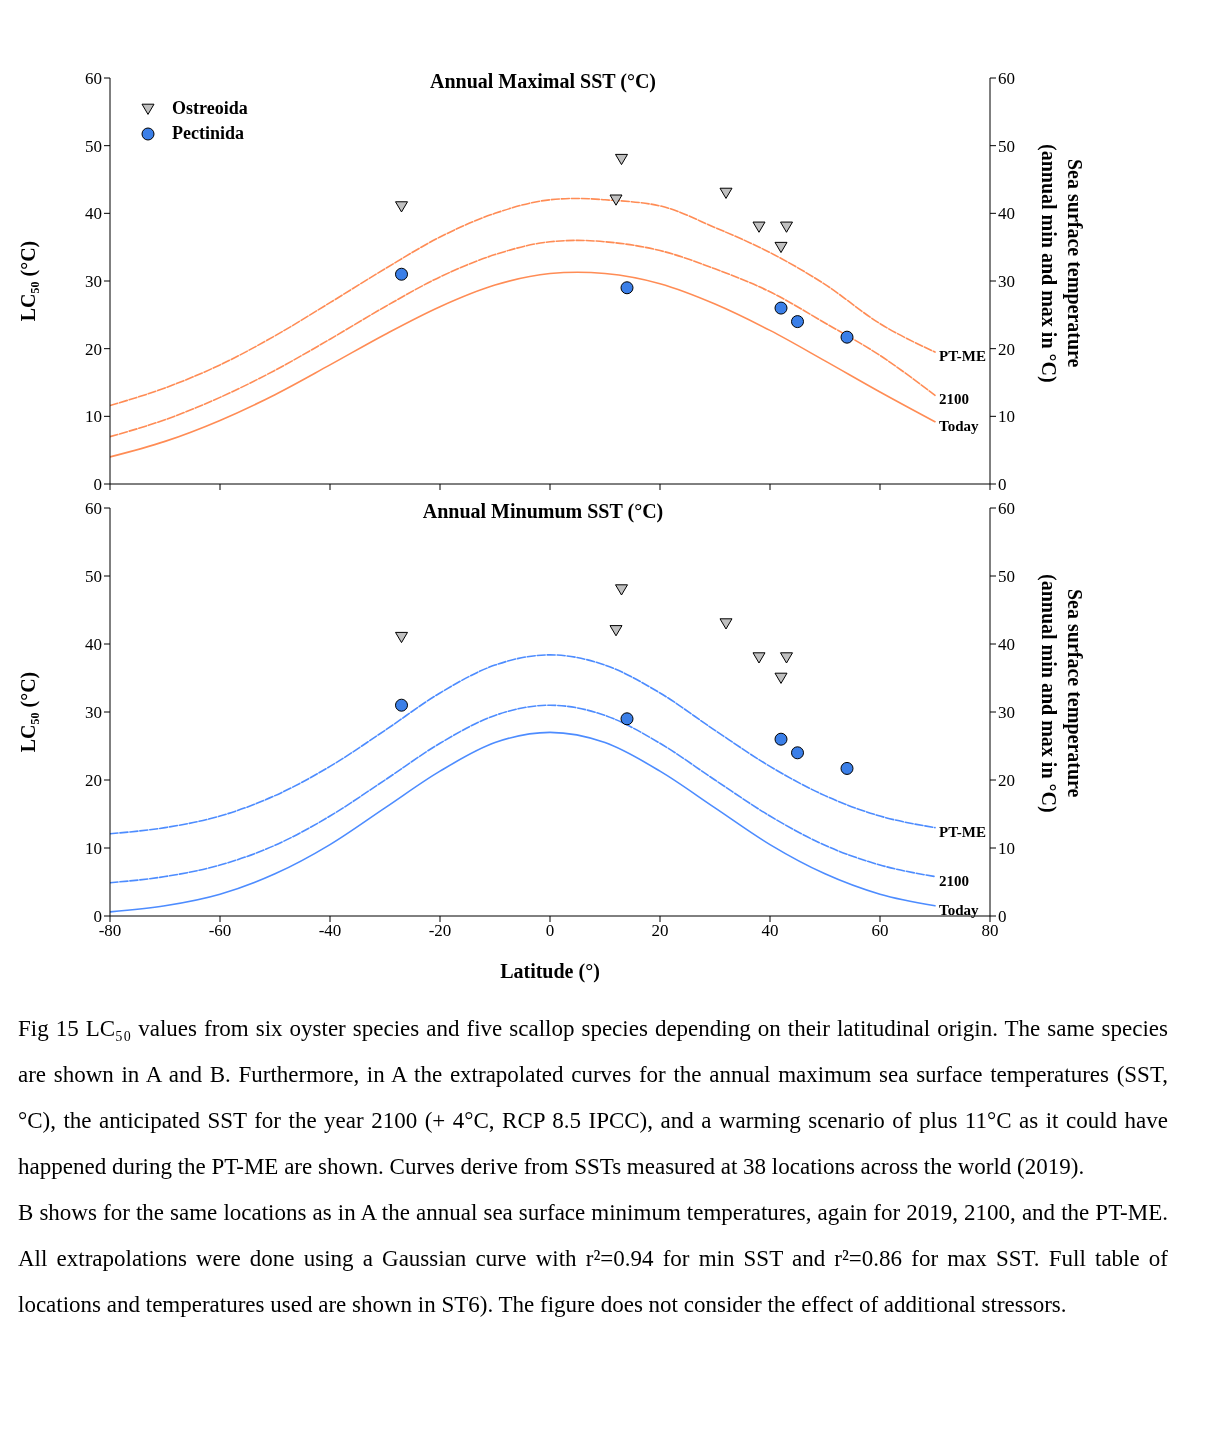 Image resolution: width=1206 pixels, height=1445 pixels. I want to click on y-tick-label: 0, so click(97, 485).